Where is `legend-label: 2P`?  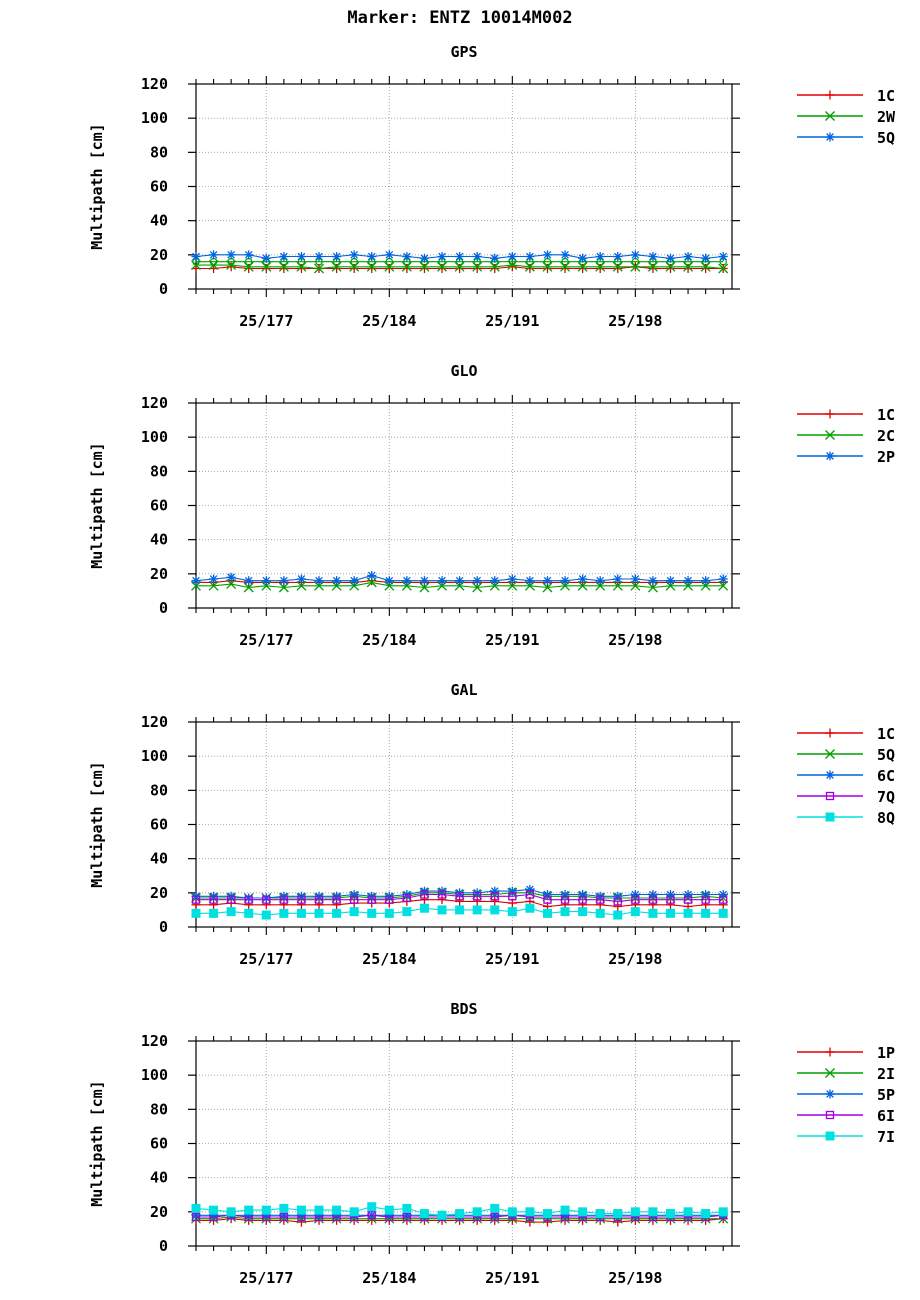
legend-label: 2P is located at coordinates (886, 457).